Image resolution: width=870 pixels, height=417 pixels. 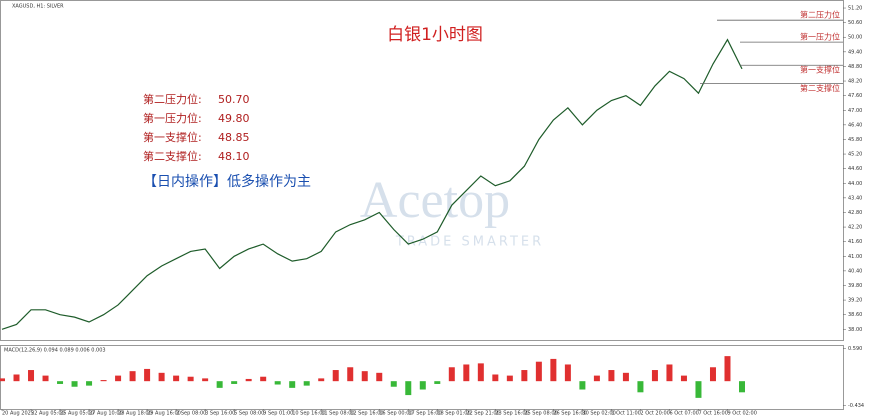 What do you see at coordinates (55, 351) in the screenshot?
I see `macd-label: MACD(12,26,9) 0.094 0.089 0.006 0.003` at bounding box center [55, 351].